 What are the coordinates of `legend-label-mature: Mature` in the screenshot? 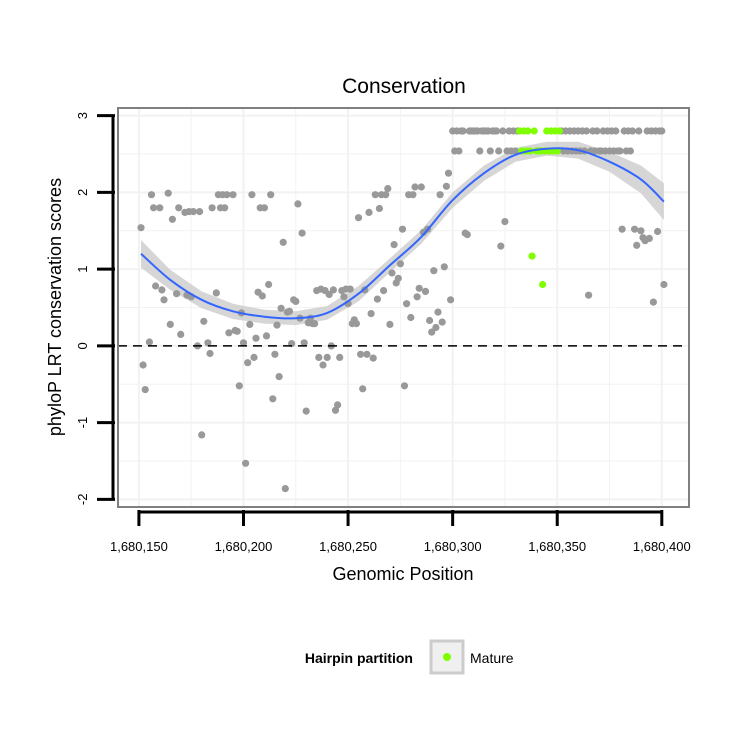 It's located at (492, 658).